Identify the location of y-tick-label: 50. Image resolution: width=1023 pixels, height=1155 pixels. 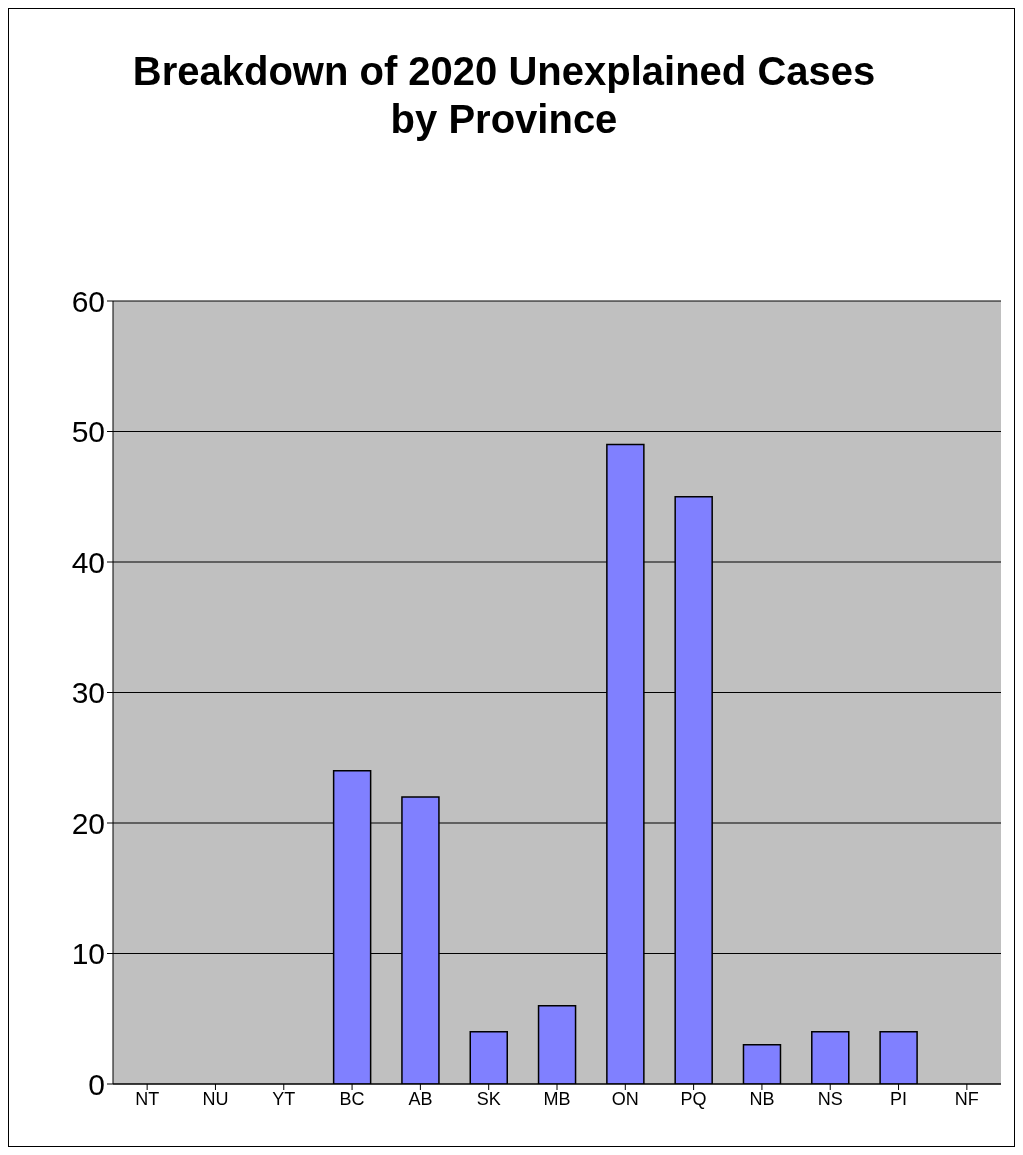
(88, 432).